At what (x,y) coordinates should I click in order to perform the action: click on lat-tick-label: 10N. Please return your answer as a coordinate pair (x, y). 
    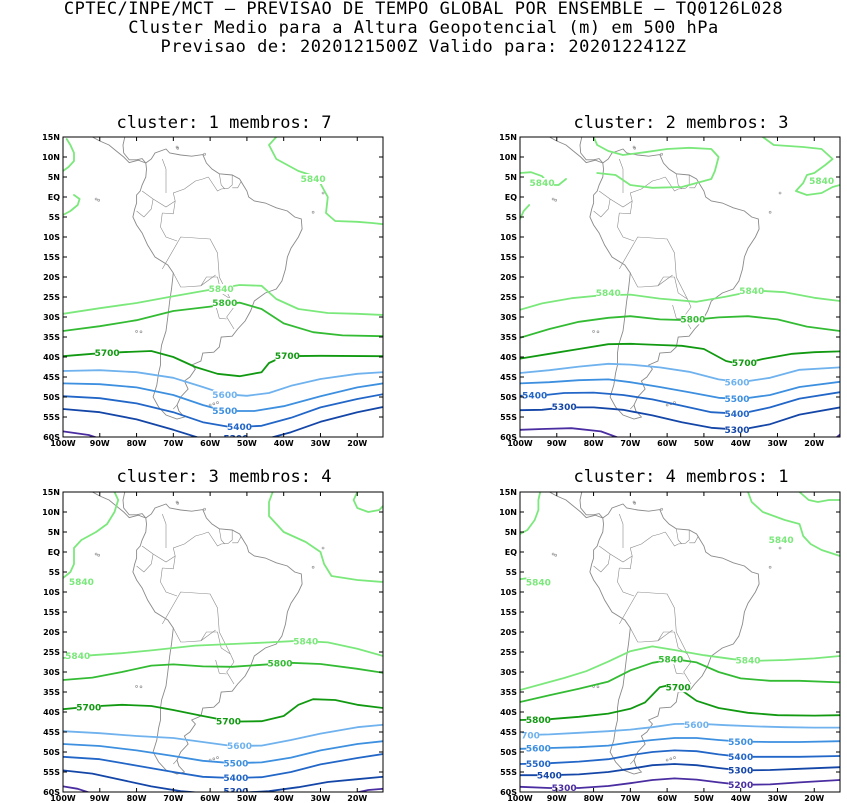
    Looking at the image, I should click on (51, 512).